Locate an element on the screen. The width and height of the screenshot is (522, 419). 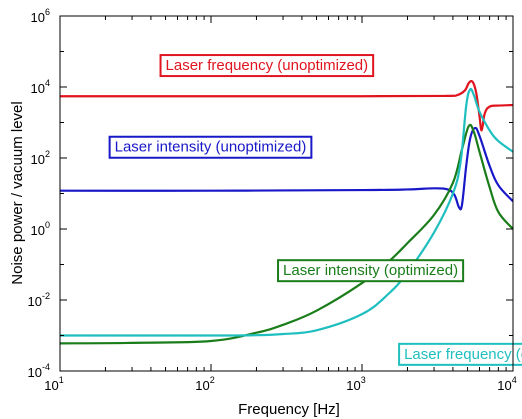
annotation-label: Laser frequency (unoptimized) is located at coordinates (267, 65).